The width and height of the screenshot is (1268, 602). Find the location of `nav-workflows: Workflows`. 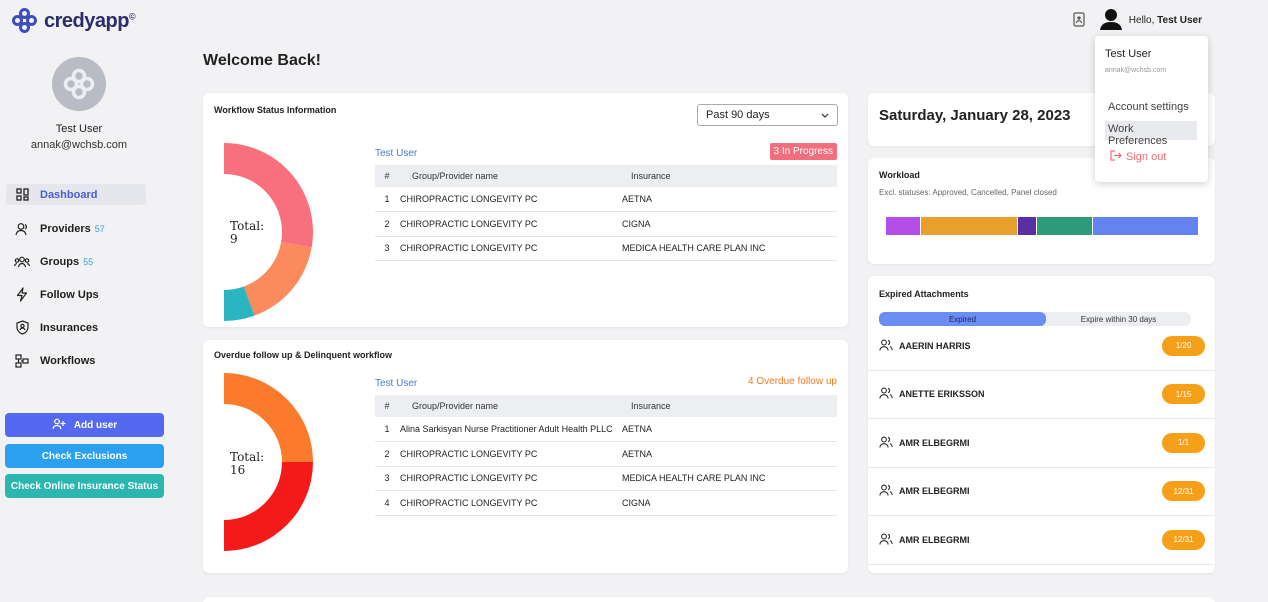

nav-workflows: Workflows is located at coordinates (76, 360).